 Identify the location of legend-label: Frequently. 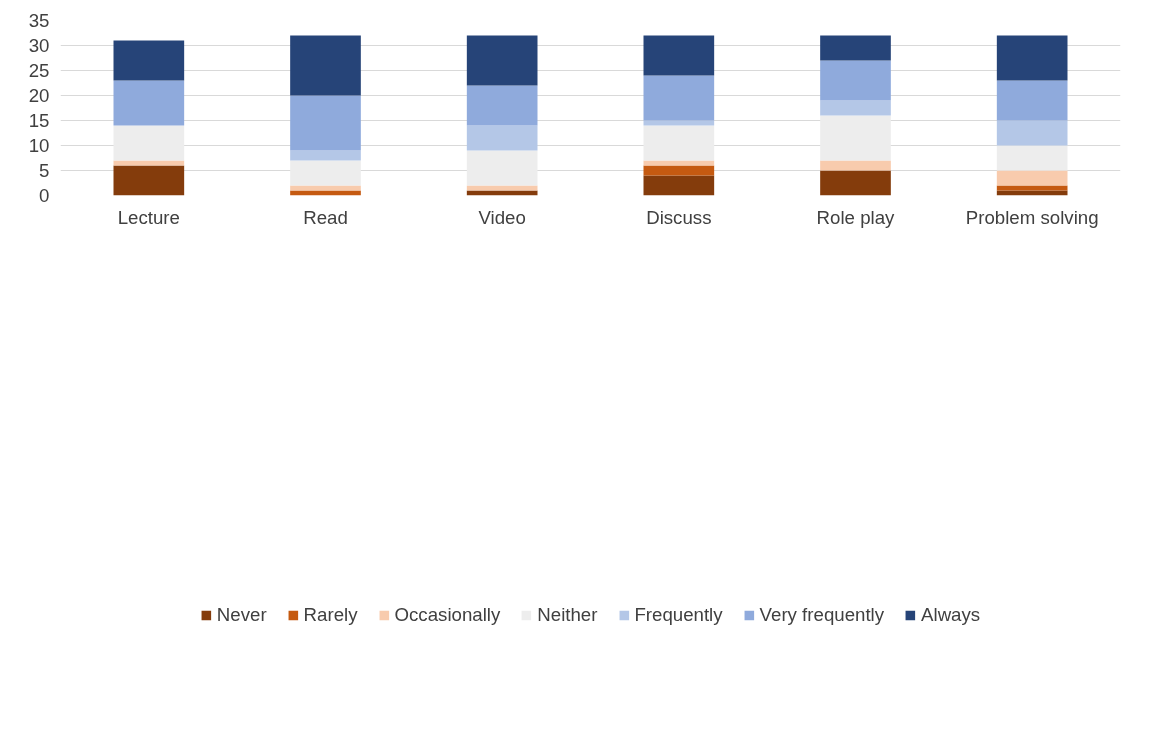
(678, 614).